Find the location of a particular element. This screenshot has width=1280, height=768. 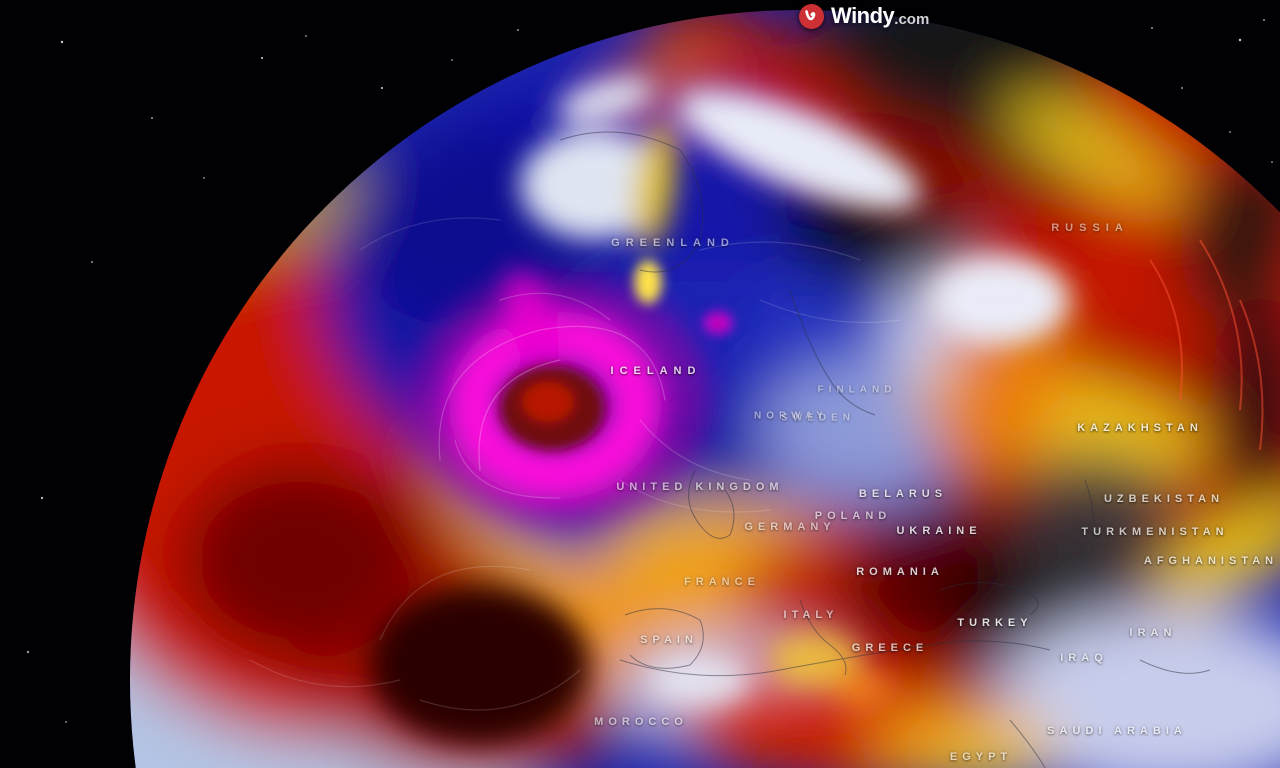

windy-logo: Windy .com is located at coordinates (864, 16).